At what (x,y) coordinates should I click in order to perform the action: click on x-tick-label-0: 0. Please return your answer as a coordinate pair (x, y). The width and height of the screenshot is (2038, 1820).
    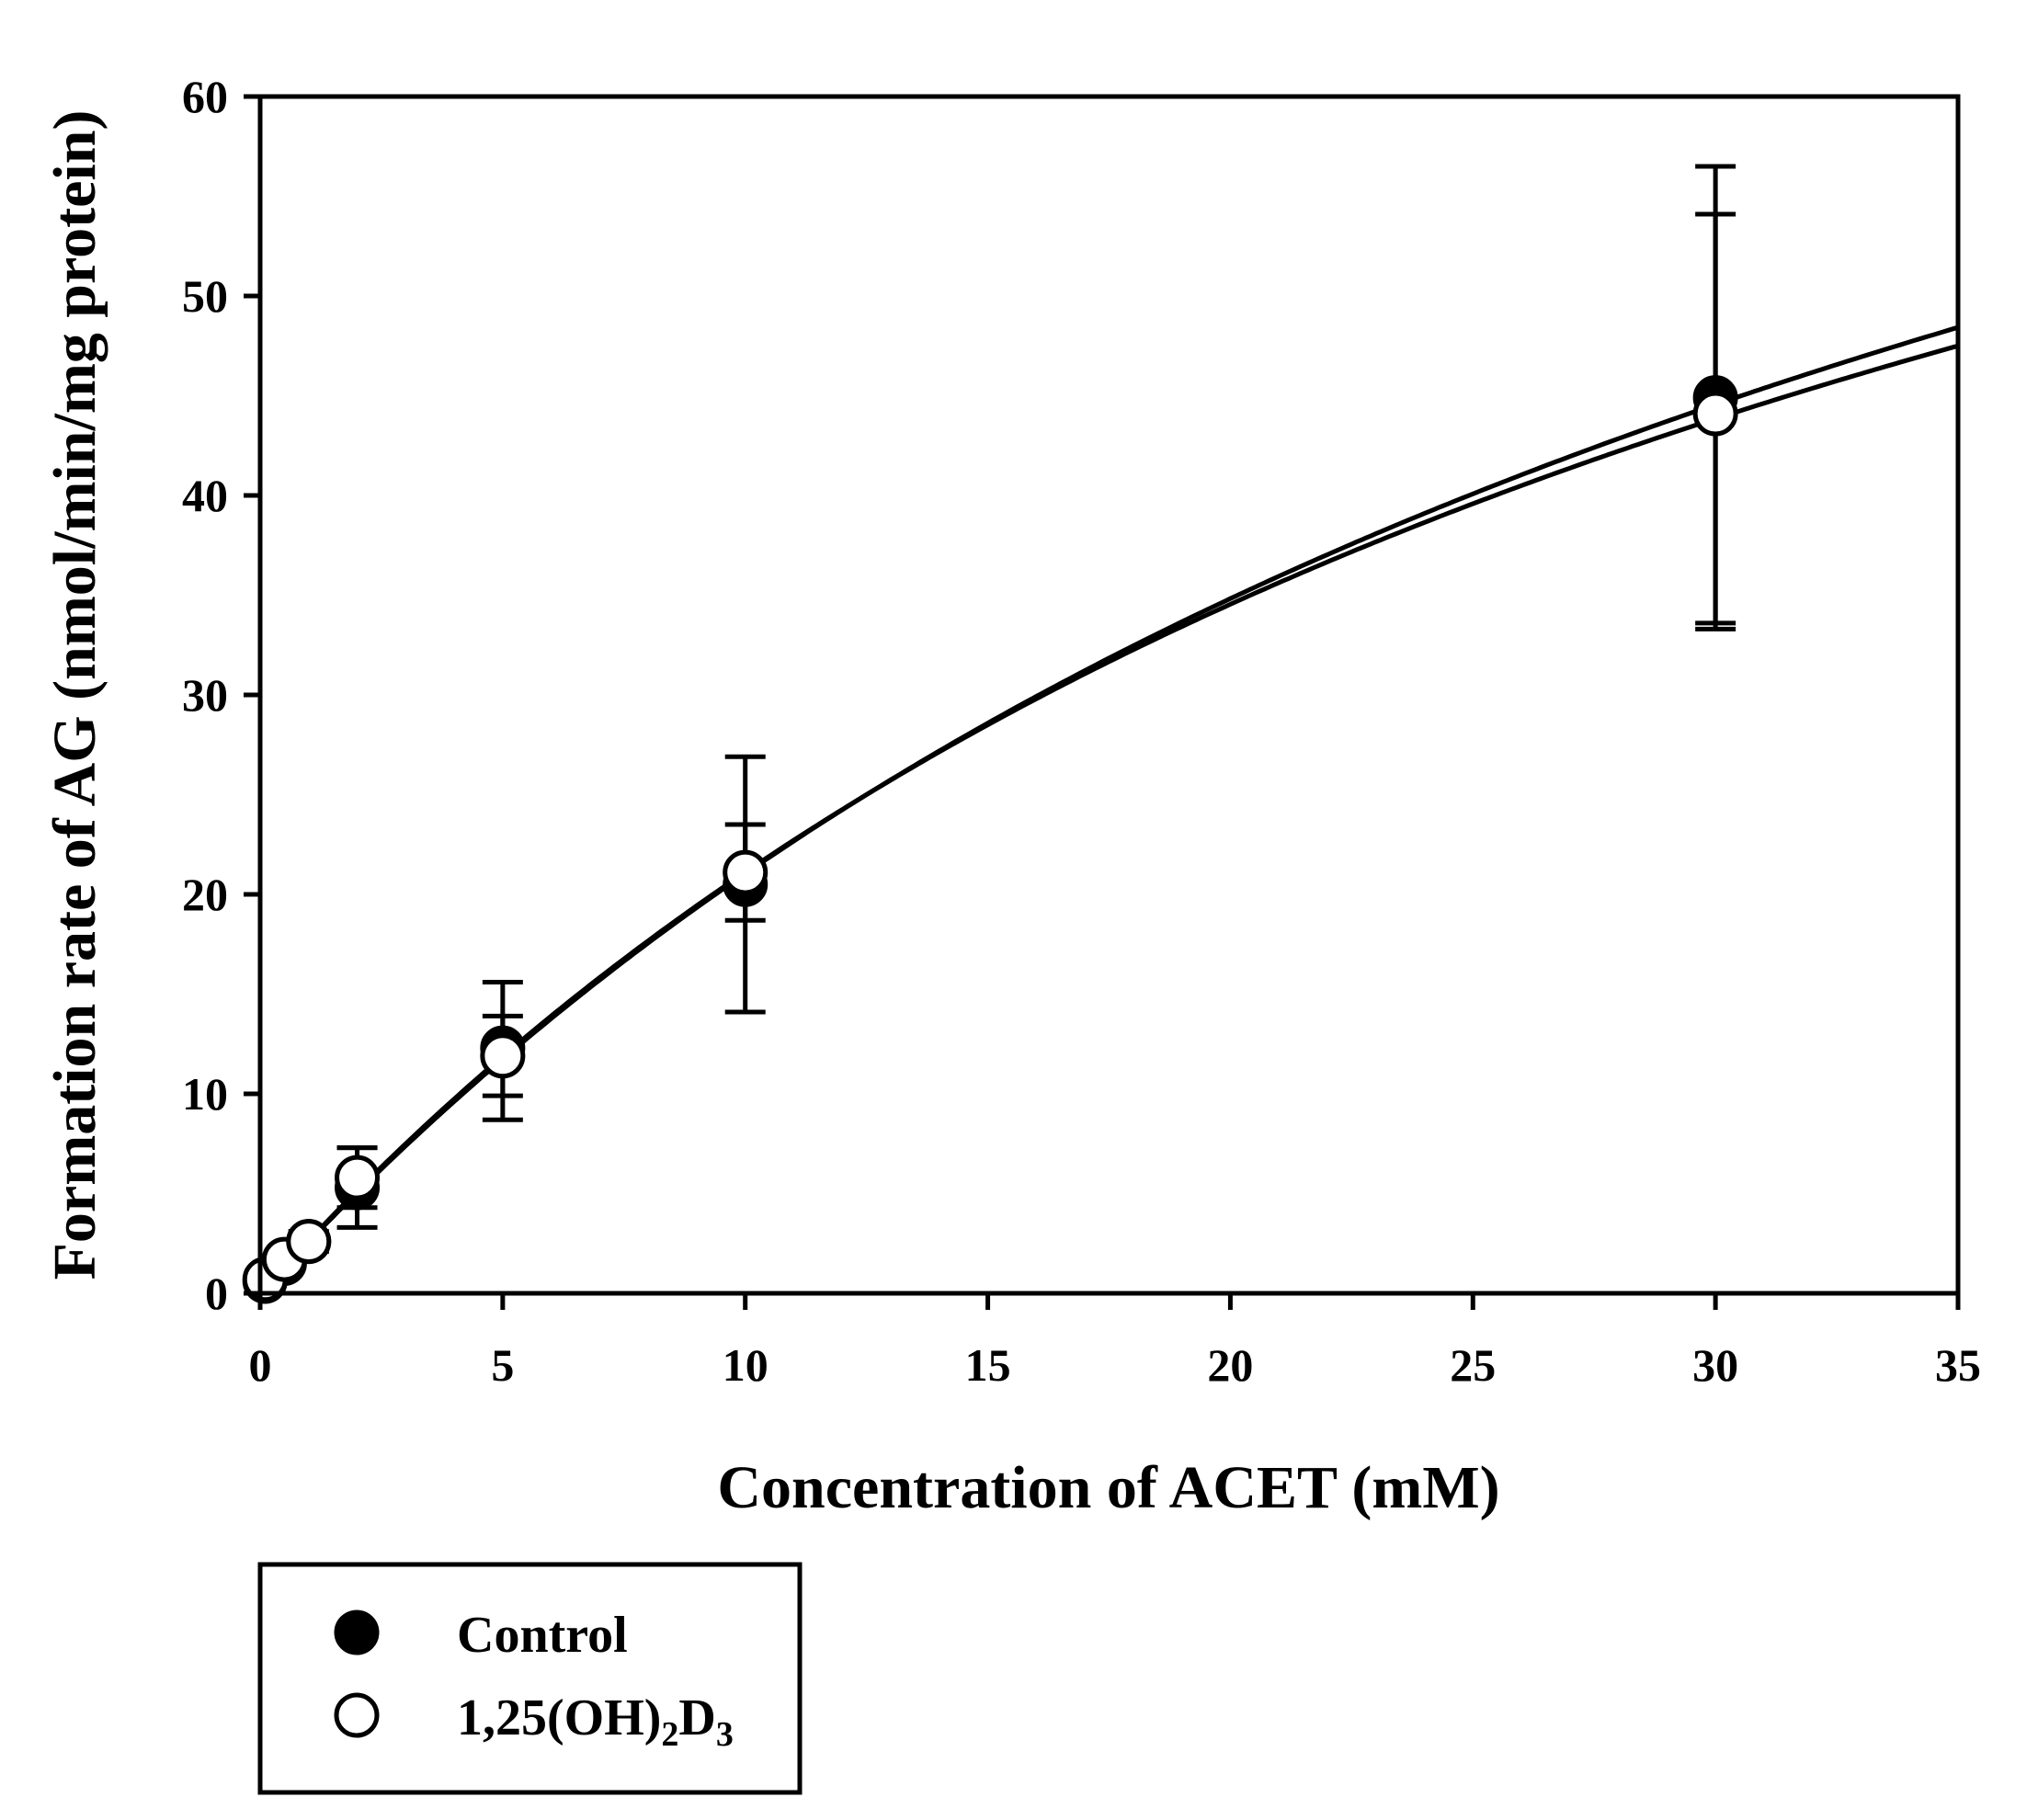
    Looking at the image, I should click on (260, 1365).